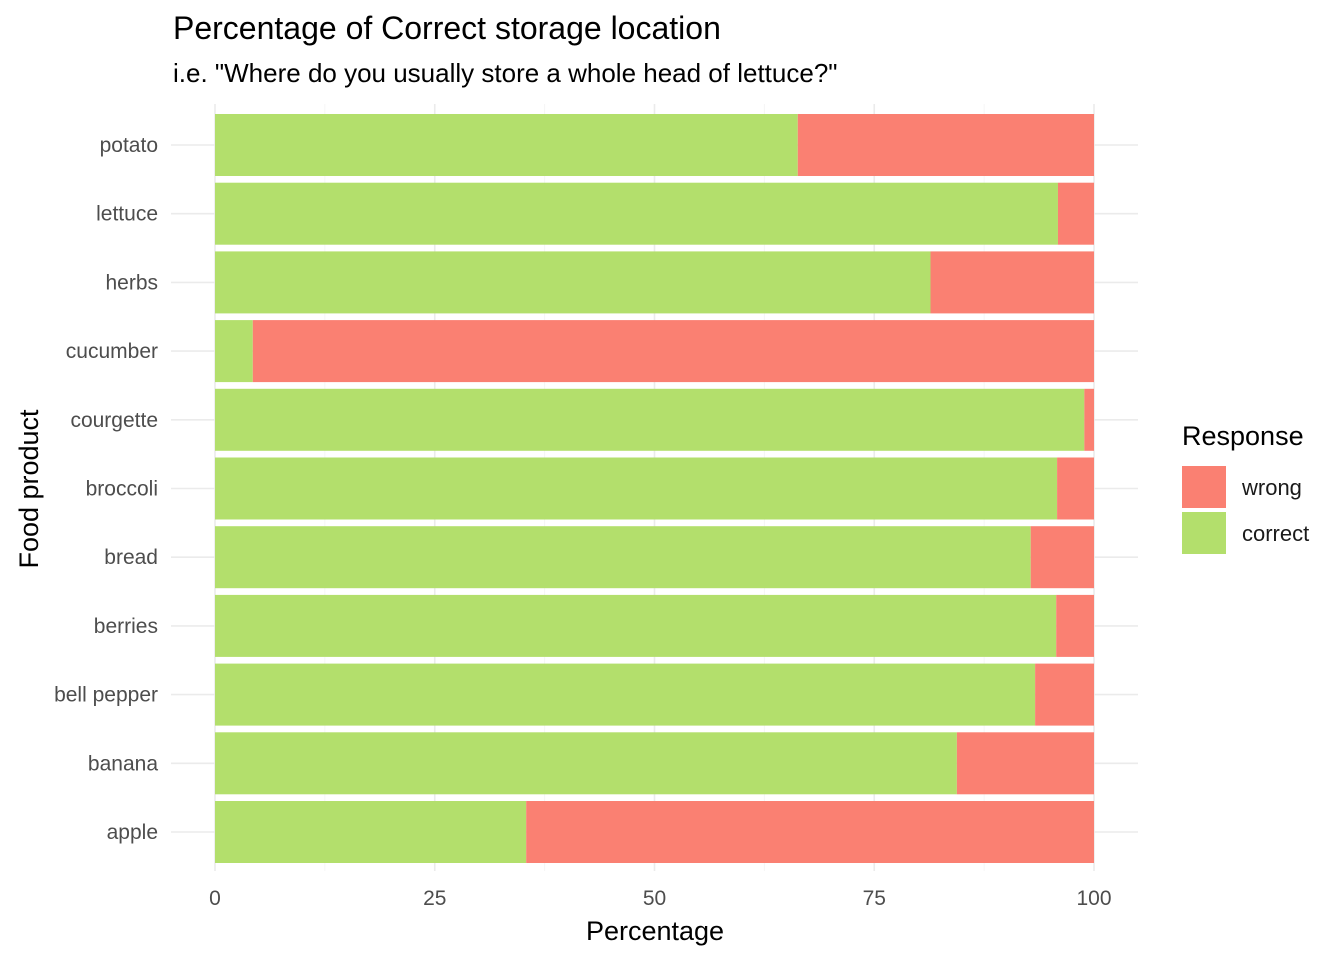 This screenshot has height=960, width=1344. Describe the element at coordinates (1089, 419) in the screenshot. I see `bar-wrong-courgette` at that location.